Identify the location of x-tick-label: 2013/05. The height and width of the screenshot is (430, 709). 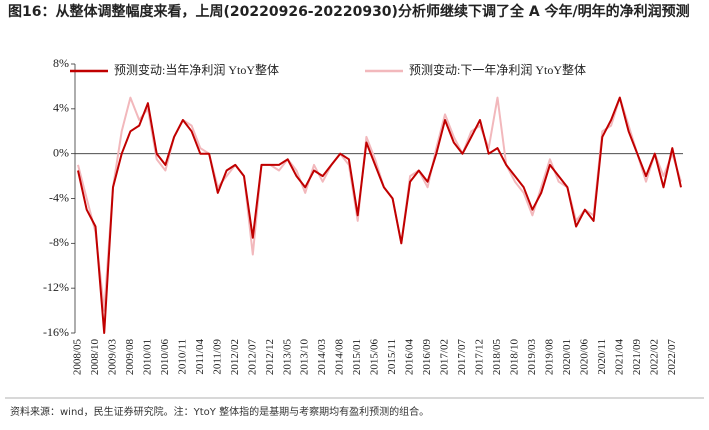
(287, 357).